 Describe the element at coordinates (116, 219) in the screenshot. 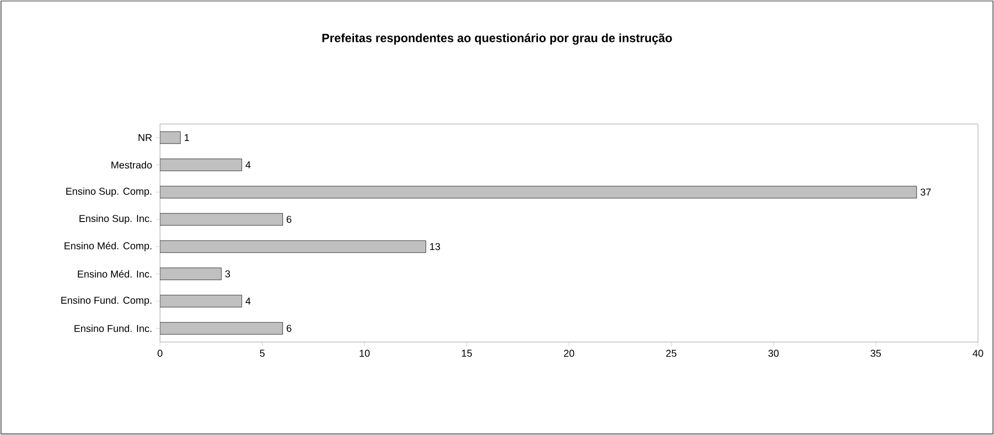

I see `y-tick-label: Ensino Sup. Inc.` at that location.